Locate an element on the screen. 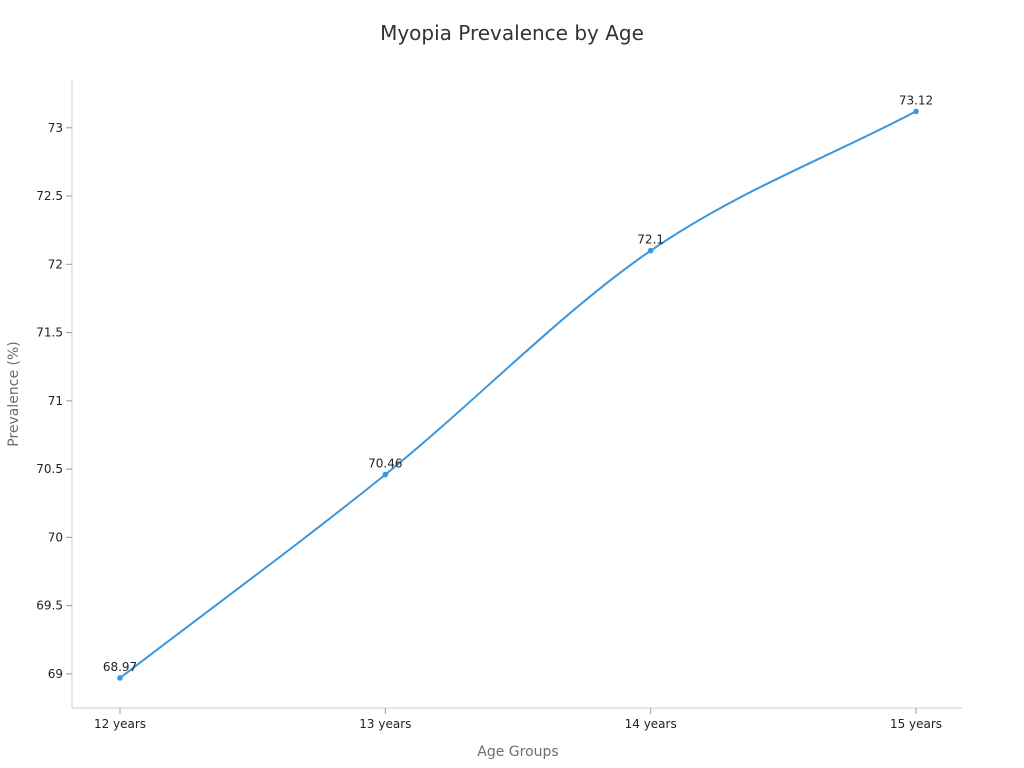 This screenshot has height=768, width=1024. x-axis: 12 years 13 years 14 years 15 years is located at coordinates (517, 719).